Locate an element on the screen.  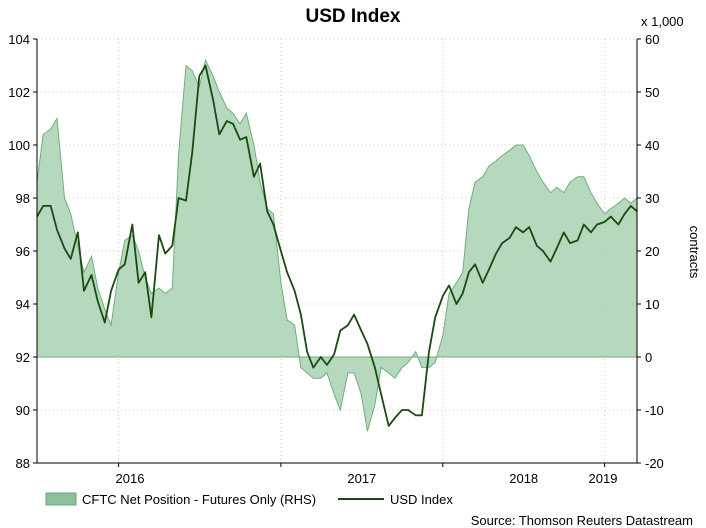
left-tick-label: 94 is located at coordinates (23, 304).